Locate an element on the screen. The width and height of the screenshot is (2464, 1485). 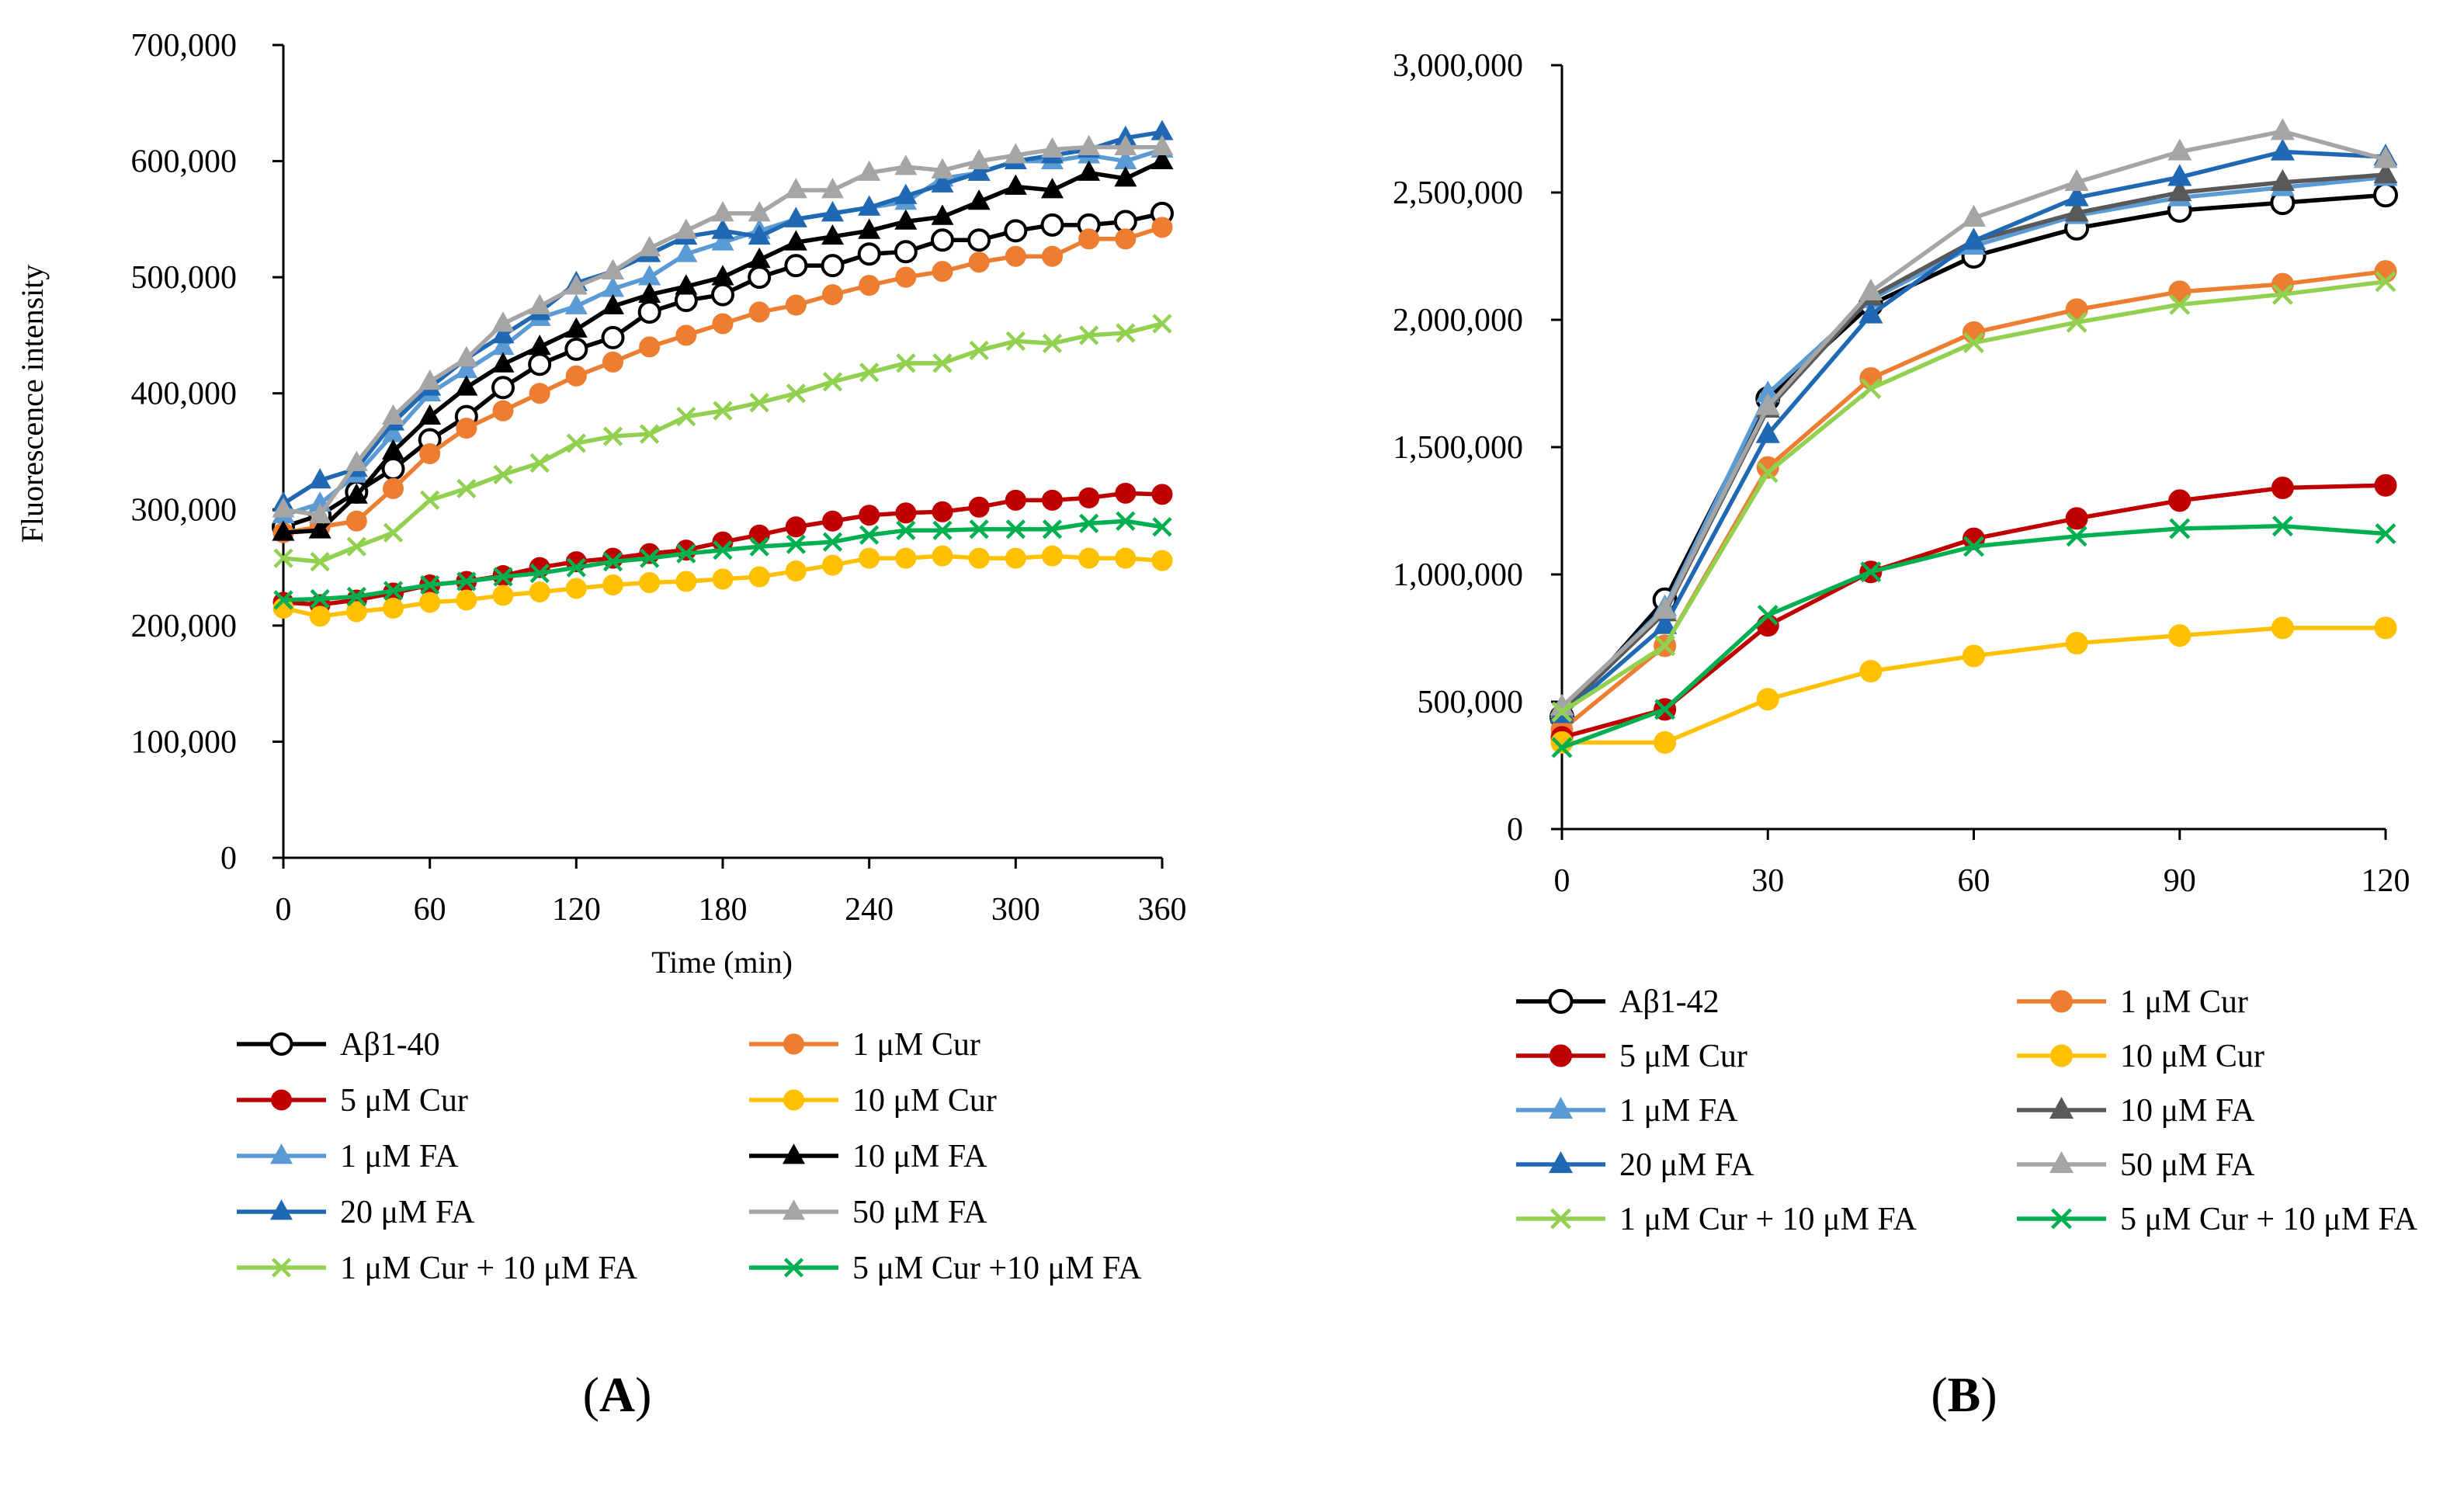
panel-a-legend-label: 10 μM Cur is located at coordinates (924, 1101).